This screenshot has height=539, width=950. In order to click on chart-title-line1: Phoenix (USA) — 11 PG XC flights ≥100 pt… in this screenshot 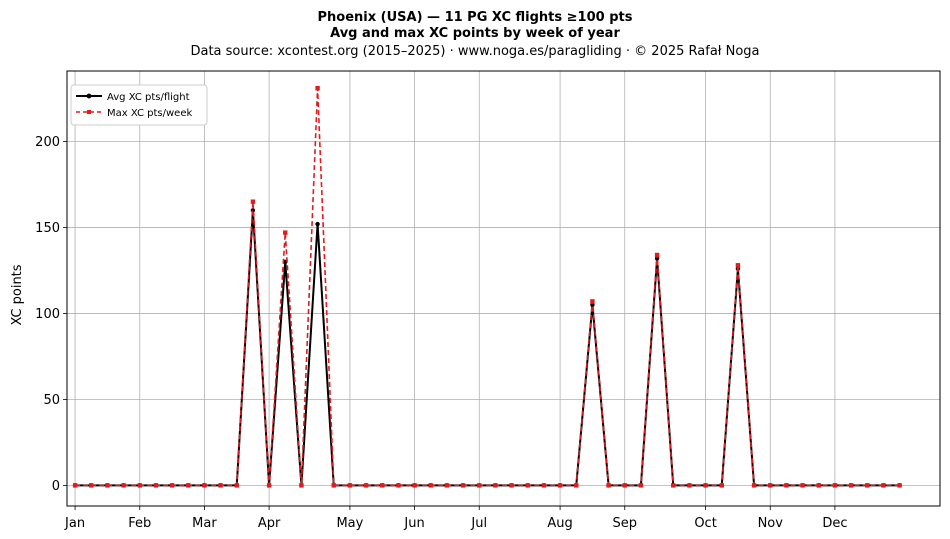, I will do `click(475, 17)`.